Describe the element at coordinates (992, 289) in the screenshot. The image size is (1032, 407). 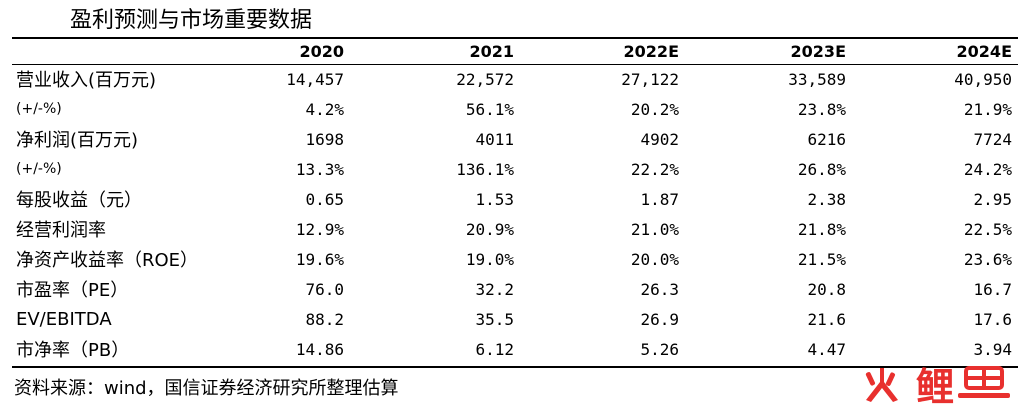
I see `value-cell: 16.7` at that location.